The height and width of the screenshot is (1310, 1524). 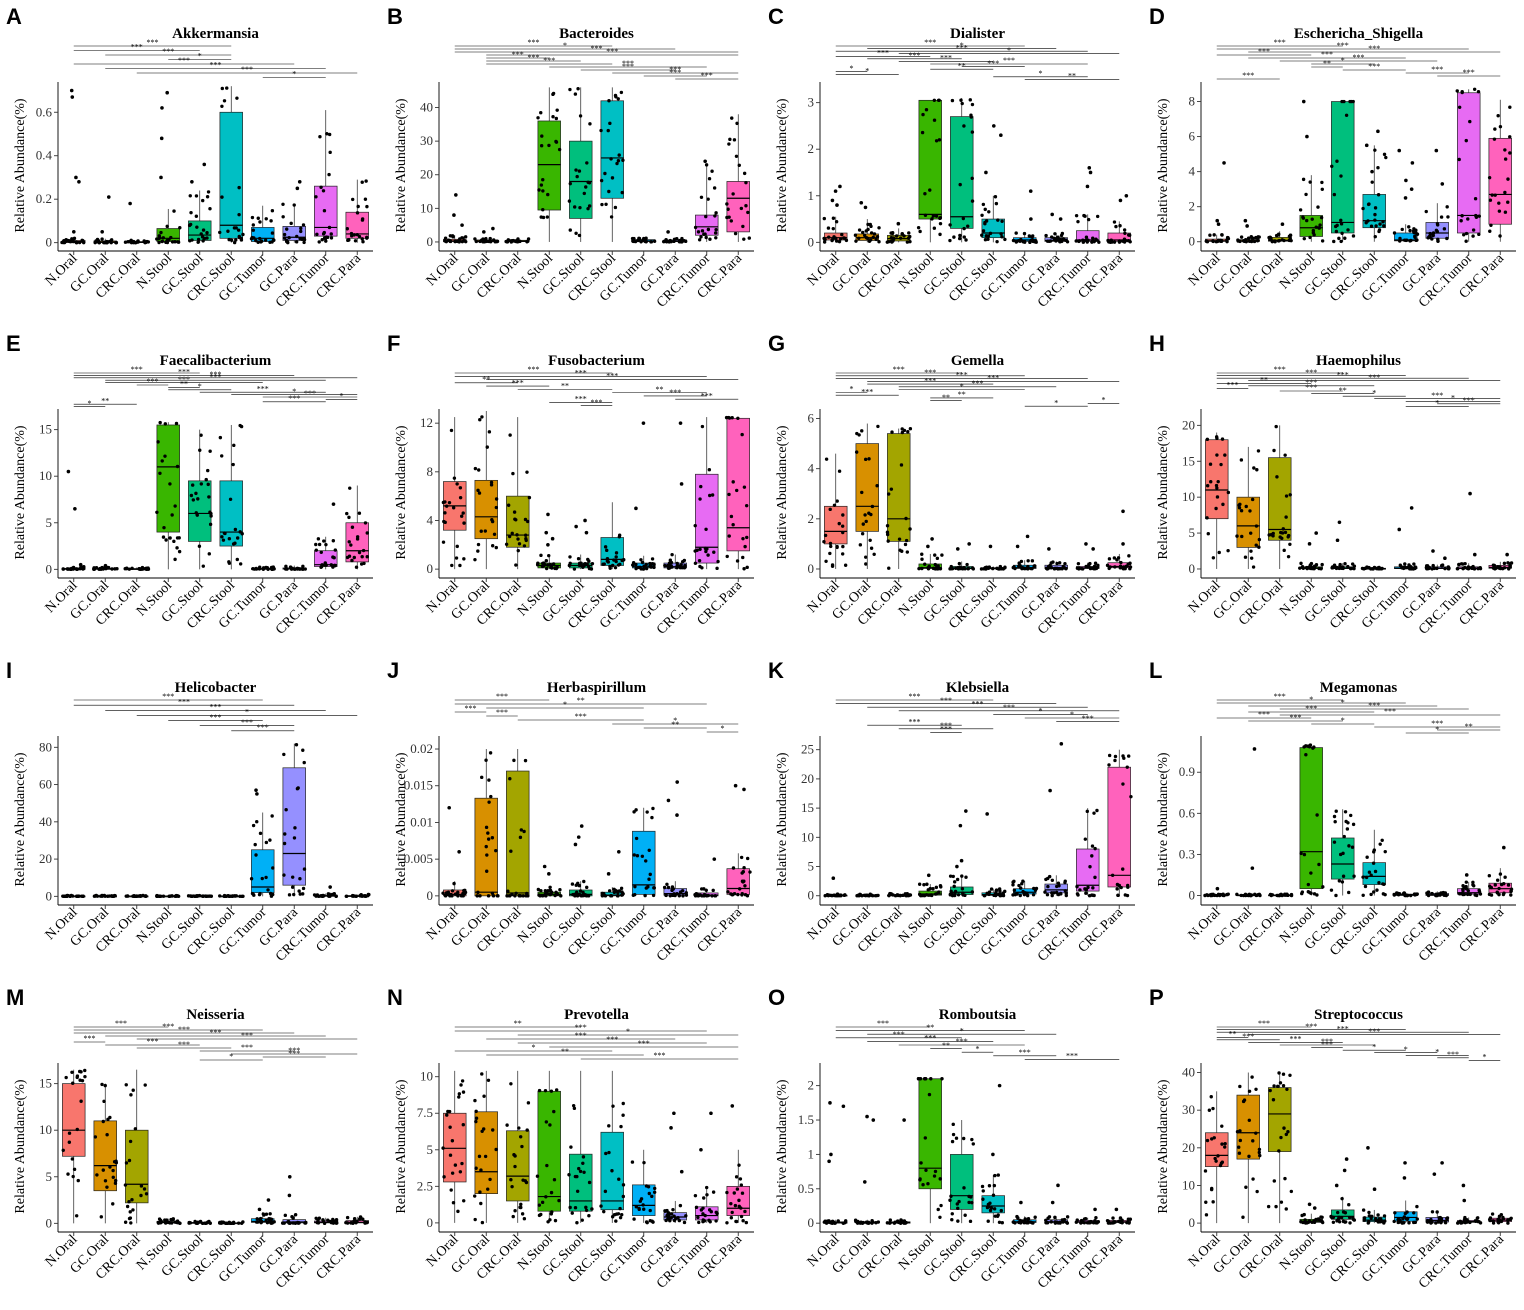 What do you see at coordinates (1187, 812) in the screenshot?
I see `y-tick-label: 0.6` at bounding box center [1187, 812].